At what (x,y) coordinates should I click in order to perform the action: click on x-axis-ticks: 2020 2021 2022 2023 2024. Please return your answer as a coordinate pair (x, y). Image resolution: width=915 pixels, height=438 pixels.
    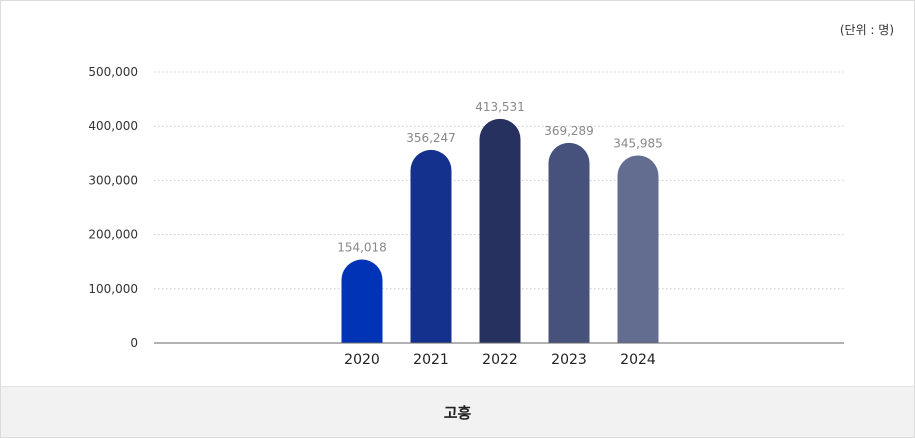
    Looking at the image, I should click on (500, 360).